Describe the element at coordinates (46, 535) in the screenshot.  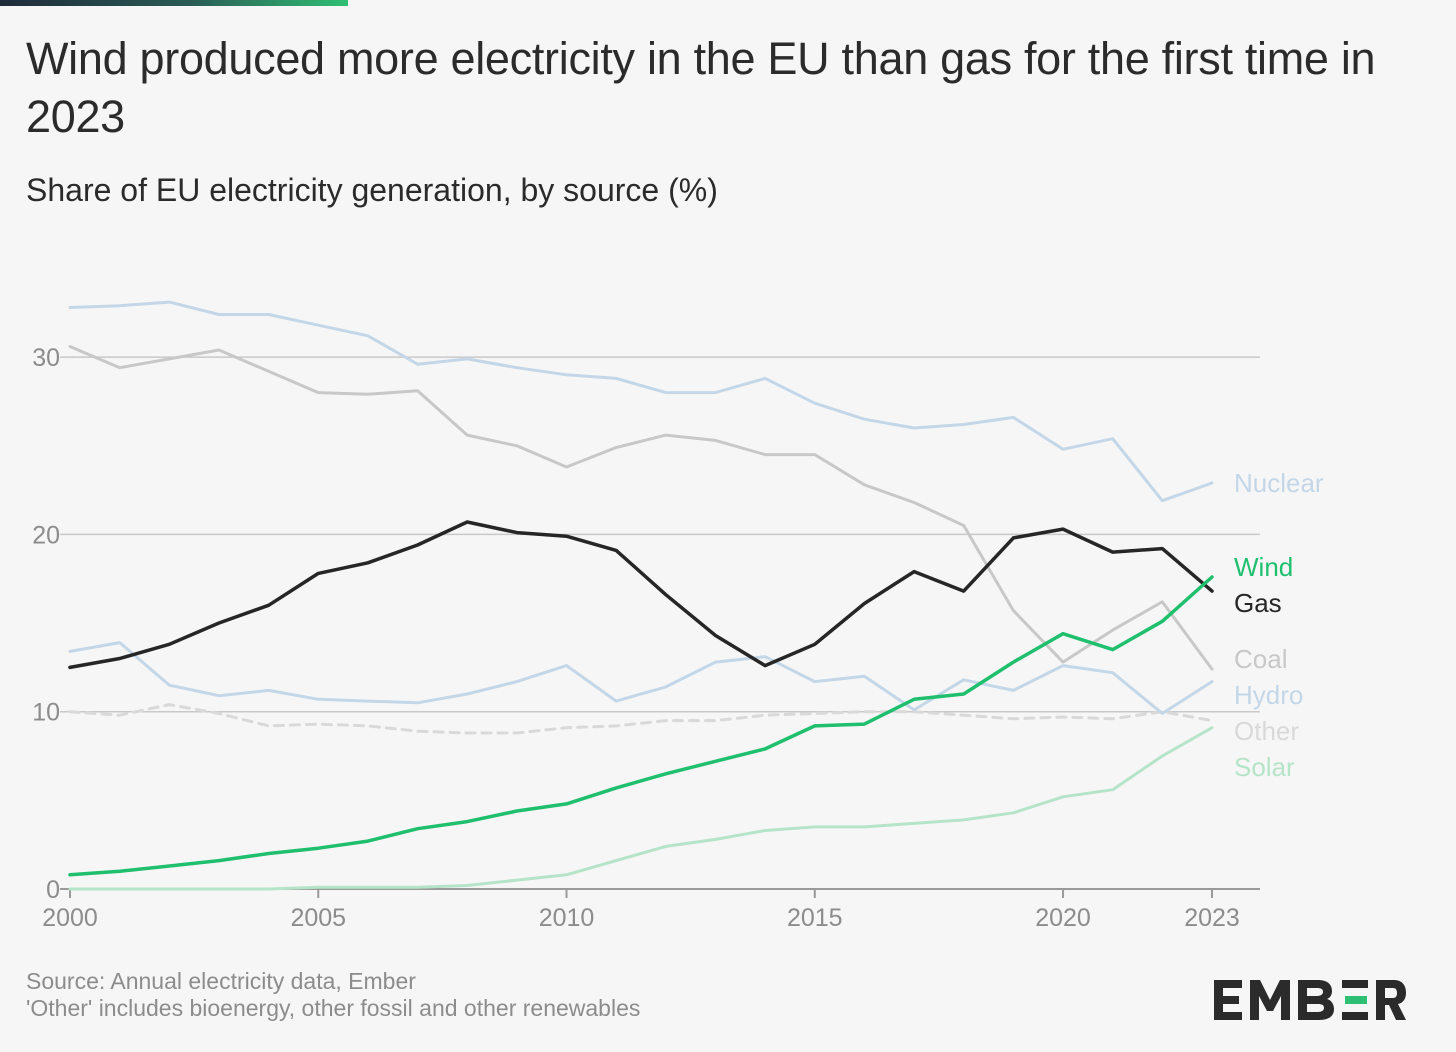
I see `y-tick-label: 20` at that location.